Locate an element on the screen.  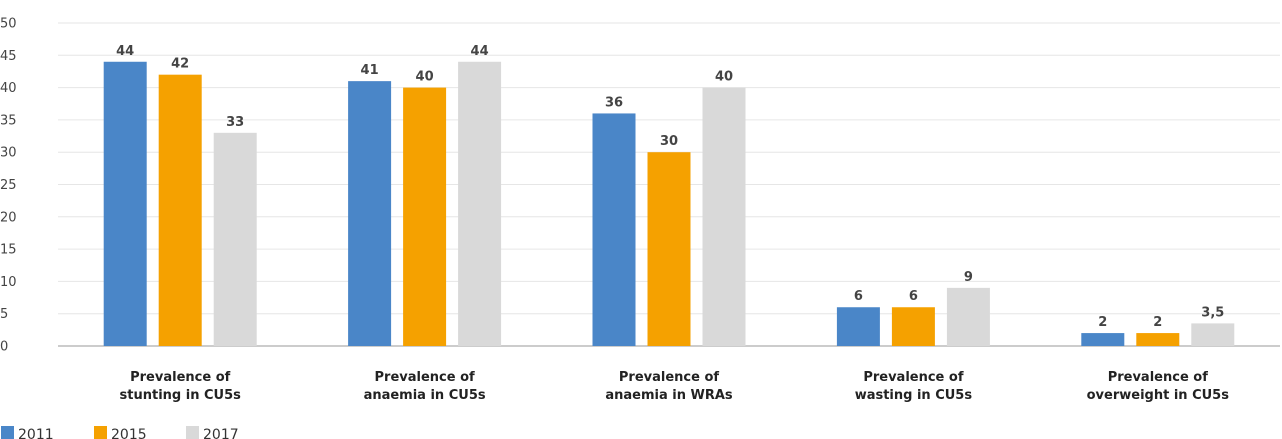
y-tick-label: 25 is located at coordinates (8, 185).